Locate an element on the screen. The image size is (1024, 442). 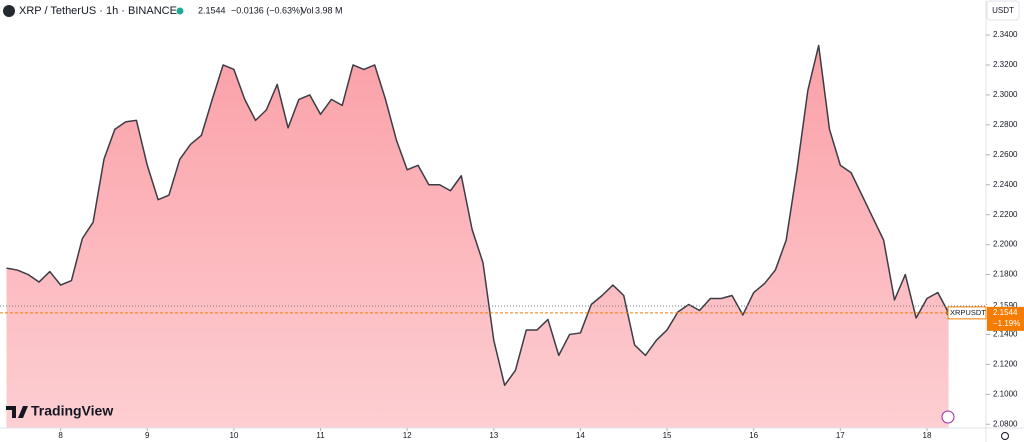
brand: TradingView is located at coordinates (59, 411).